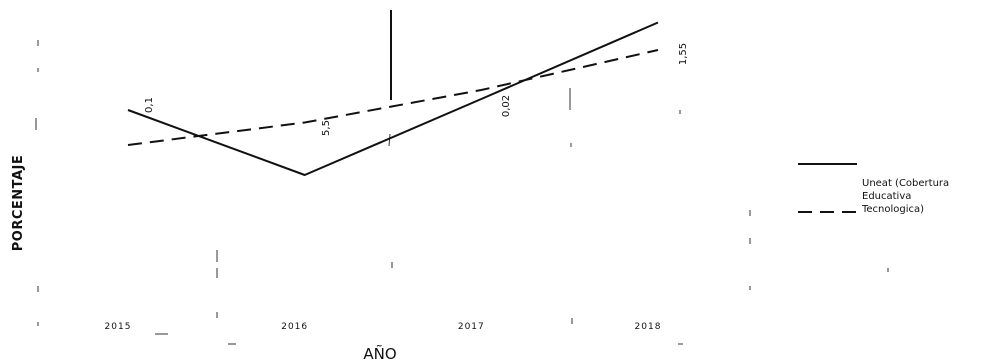 This screenshot has height=363, width=1003. Describe the element at coordinates (648, 327) in the screenshot. I see `x-tick-label: 2018` at that location.